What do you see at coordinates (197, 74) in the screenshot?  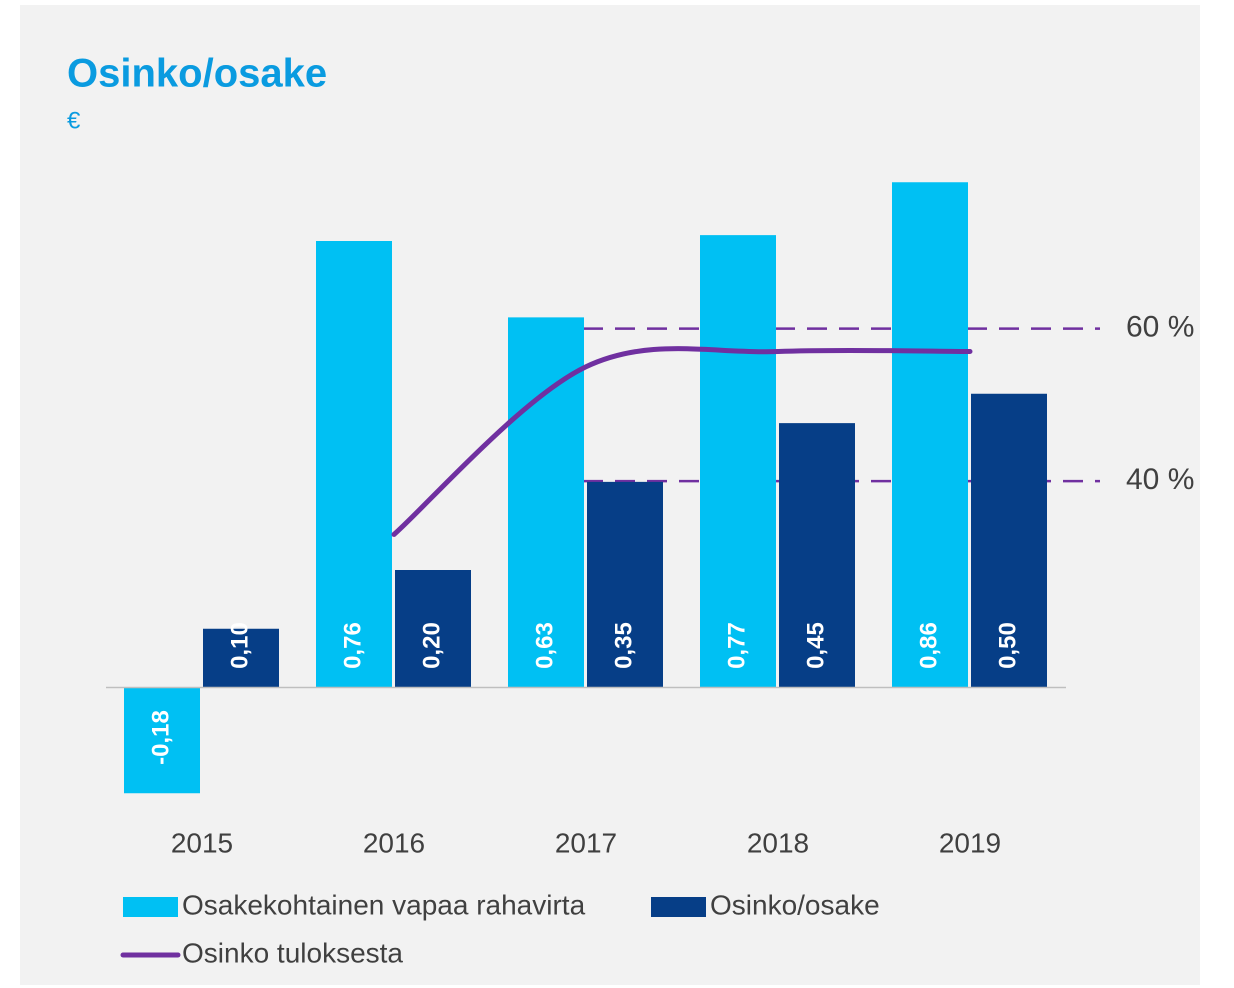 I see `chart-title: Osinko/osake` at bounding box center [197, 74].